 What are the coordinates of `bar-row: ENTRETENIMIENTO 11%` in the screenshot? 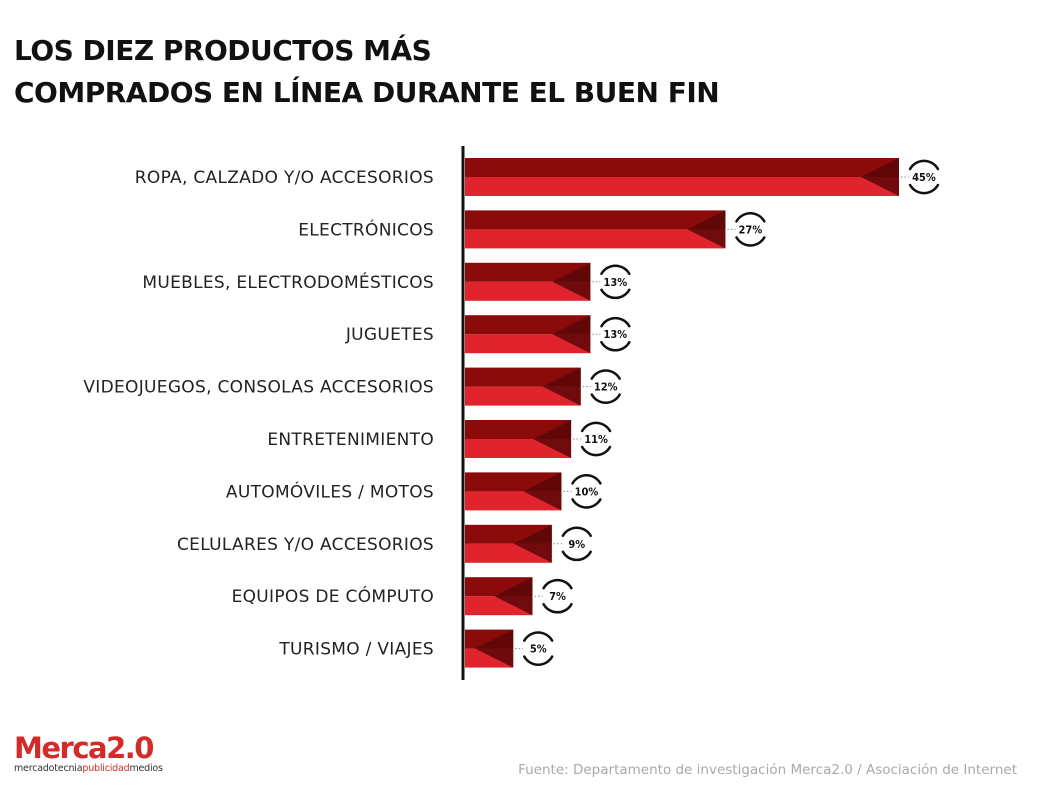 It's located at (439, 439).